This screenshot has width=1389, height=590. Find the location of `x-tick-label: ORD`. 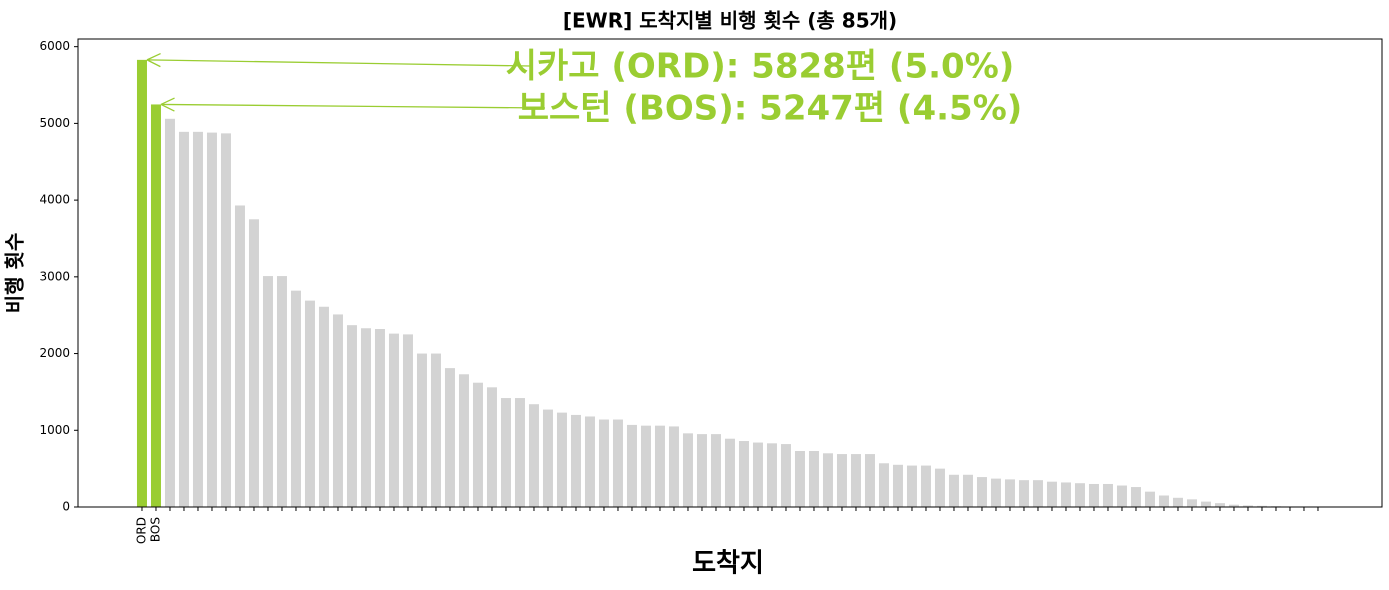

x-tick-label: ORD is located at coordinates (141, 530).